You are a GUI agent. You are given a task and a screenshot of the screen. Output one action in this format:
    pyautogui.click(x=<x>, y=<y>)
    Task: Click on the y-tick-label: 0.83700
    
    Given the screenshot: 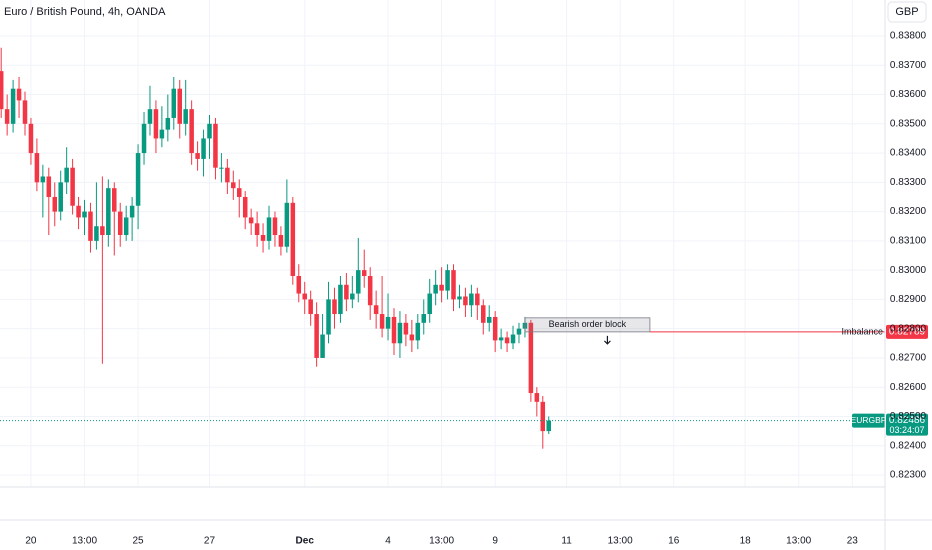 What is the action you would take?
    pyautogui.click(x=908, y=65)
    